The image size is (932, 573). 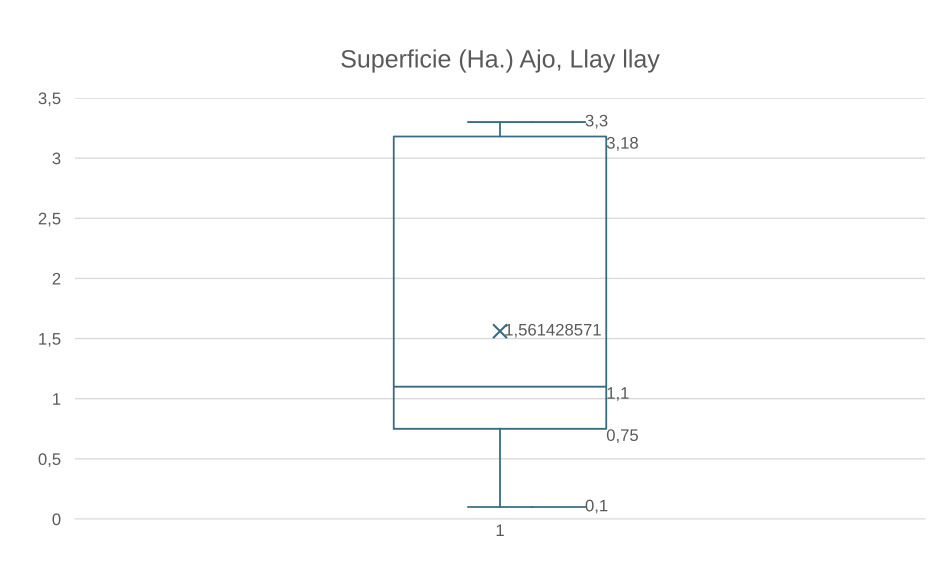 What do you see at coordinates (56, 158) in the screenshot?
I see `y-tick-label: 3` at bounding box center [56, 158].